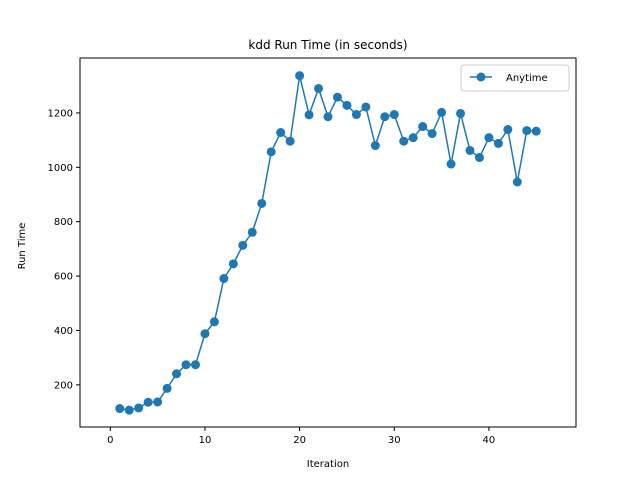  Describe the element at coordinates (64, 249) in the screenshot. I see `y-axis-ticks: 200 400 600 800 1000 1200` at that location.